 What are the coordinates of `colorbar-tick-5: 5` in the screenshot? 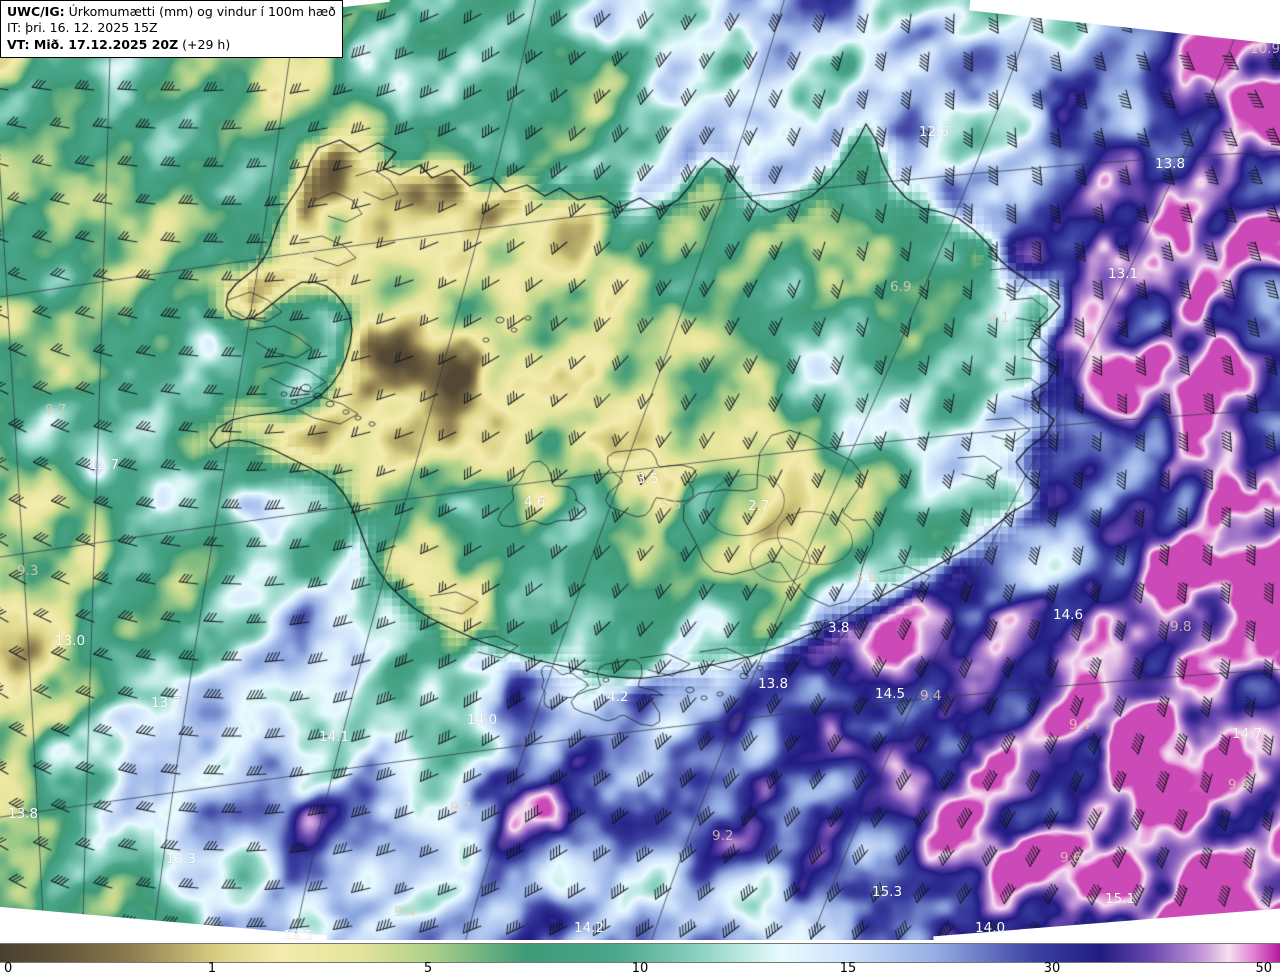 It's located at (428, 968).